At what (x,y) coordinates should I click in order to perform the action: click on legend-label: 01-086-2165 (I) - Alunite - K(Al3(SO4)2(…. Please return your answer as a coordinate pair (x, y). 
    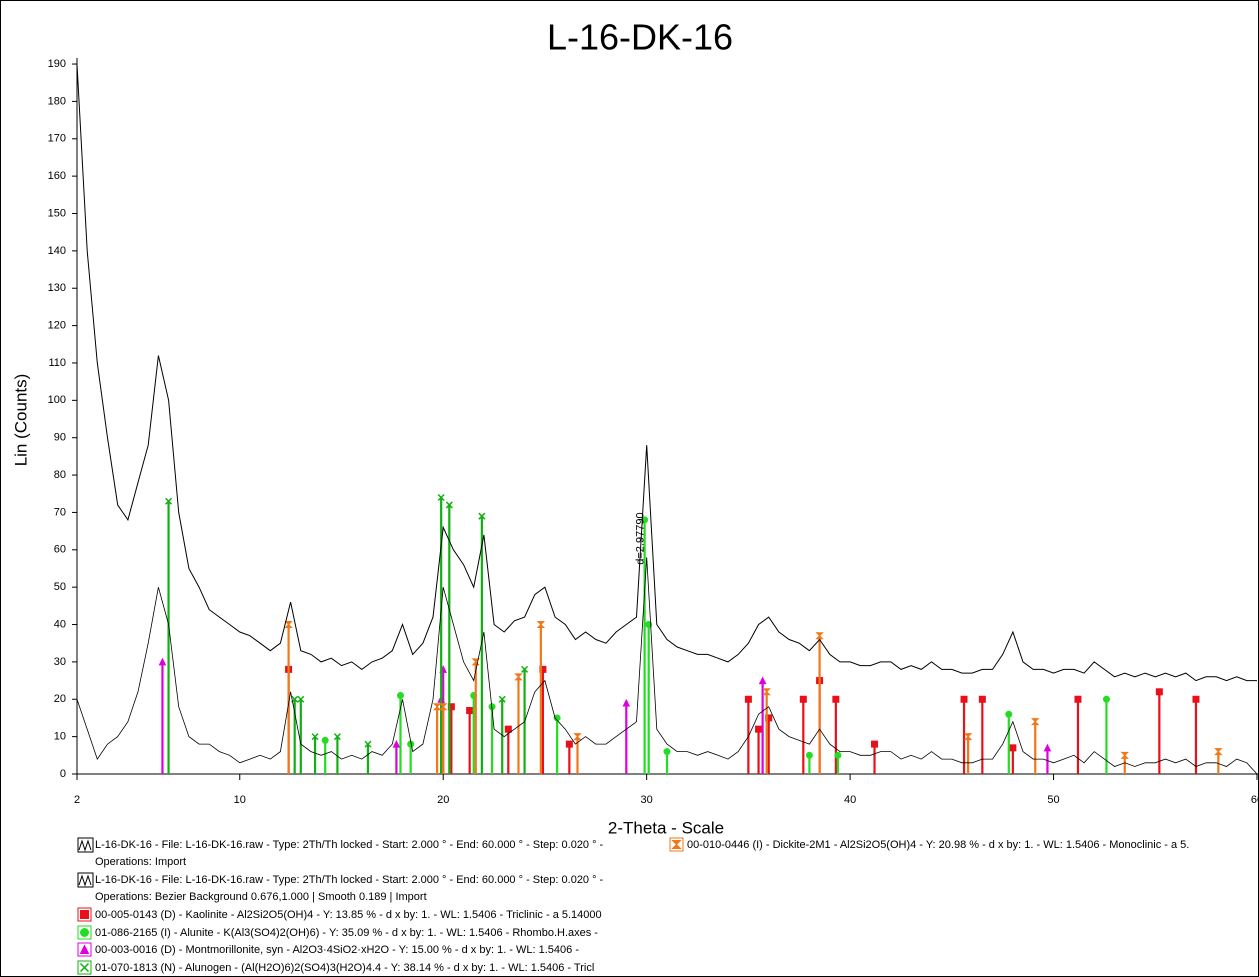
    Looking at the image, I should click on (346, 933).